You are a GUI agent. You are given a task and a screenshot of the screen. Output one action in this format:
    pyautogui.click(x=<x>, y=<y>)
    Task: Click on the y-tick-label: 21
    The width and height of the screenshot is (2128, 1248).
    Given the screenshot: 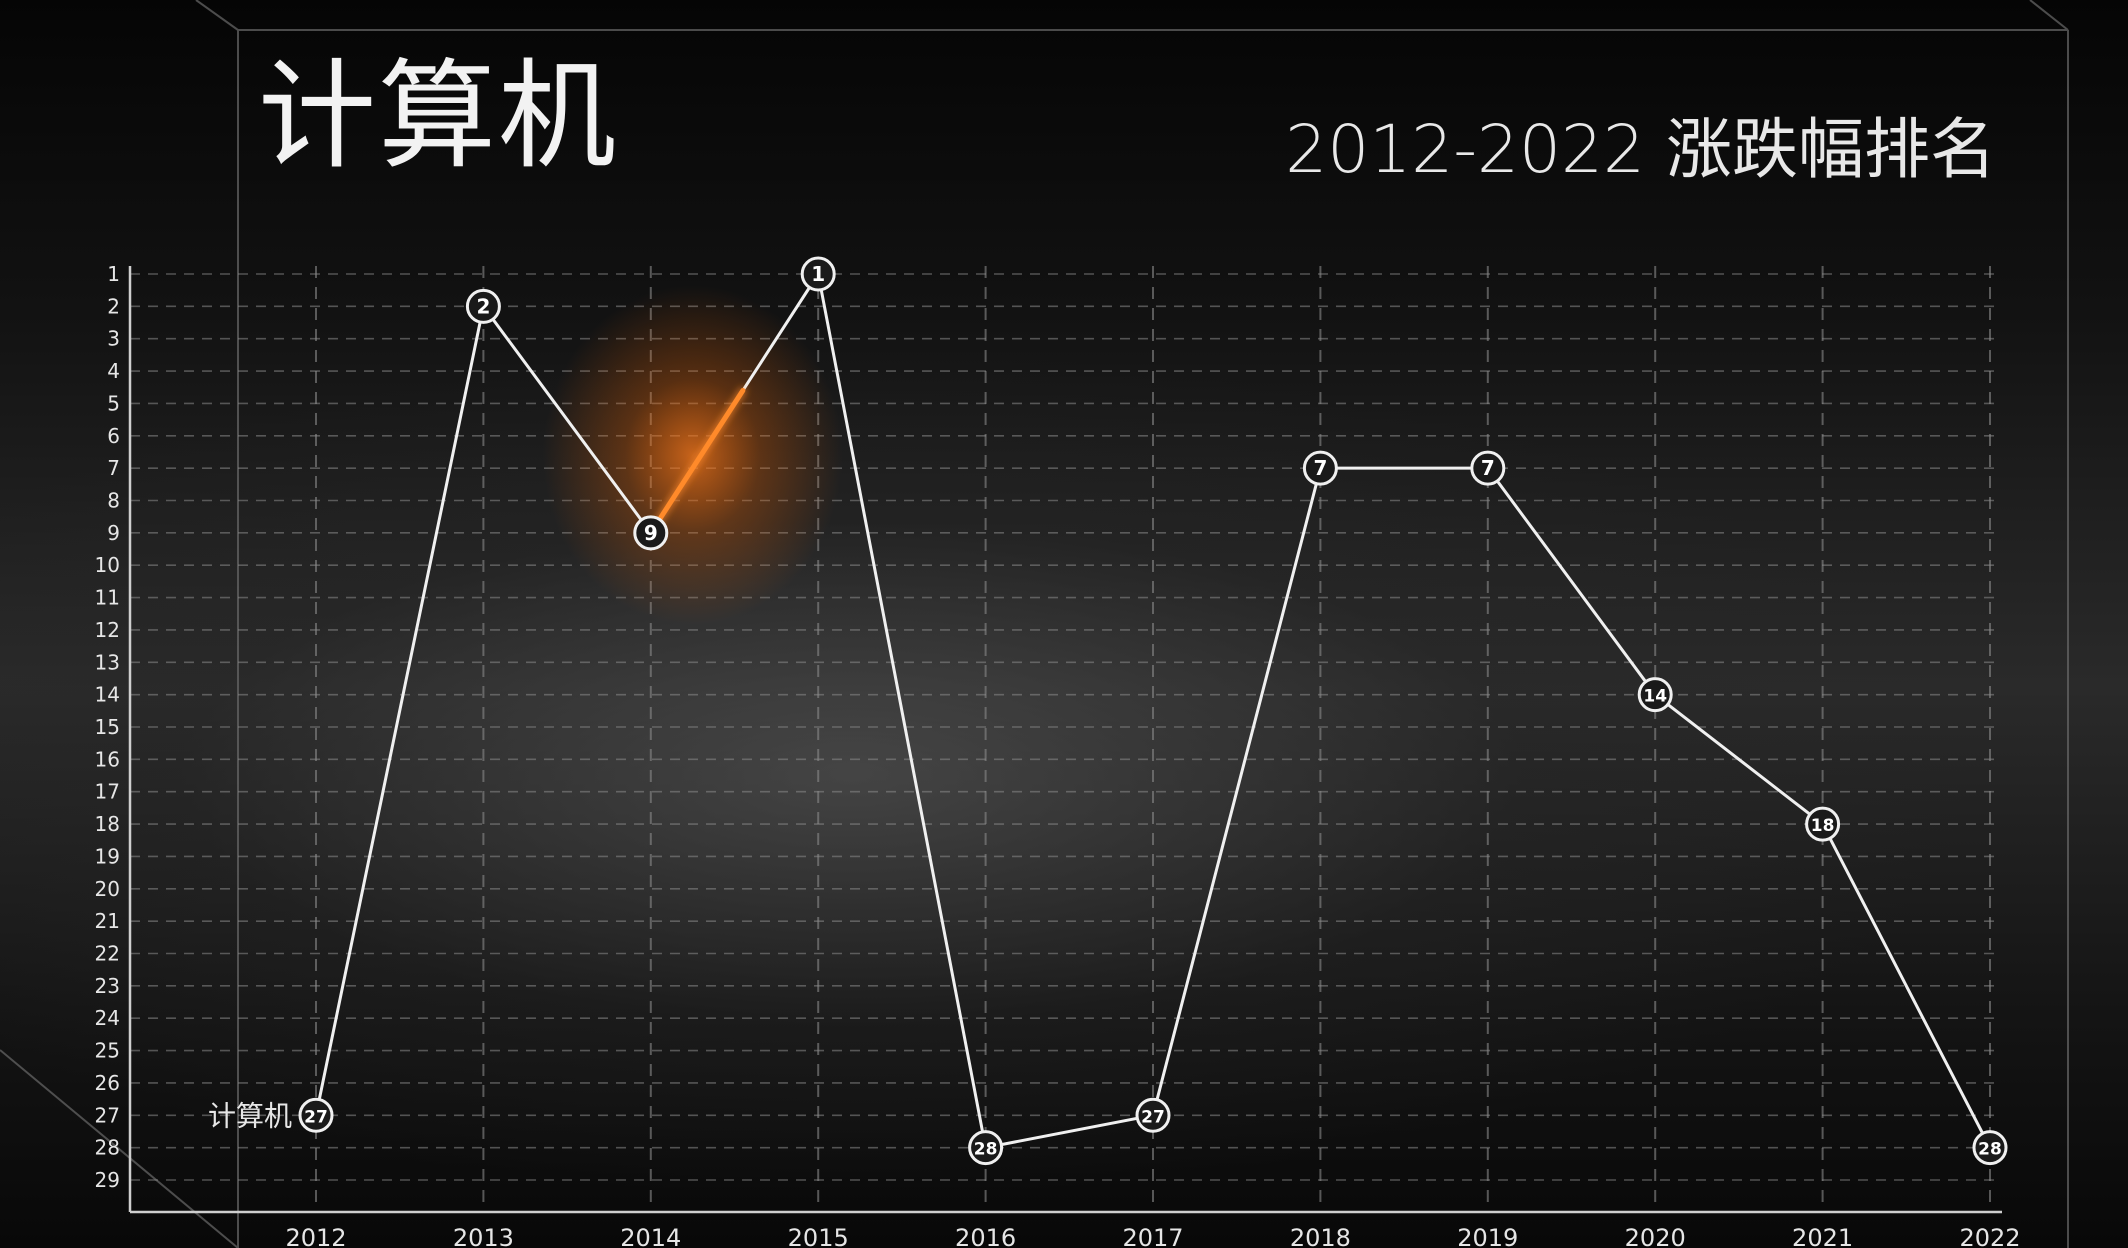 What is the action you would take?
    pyautogui.click(x=107, y=921)
    